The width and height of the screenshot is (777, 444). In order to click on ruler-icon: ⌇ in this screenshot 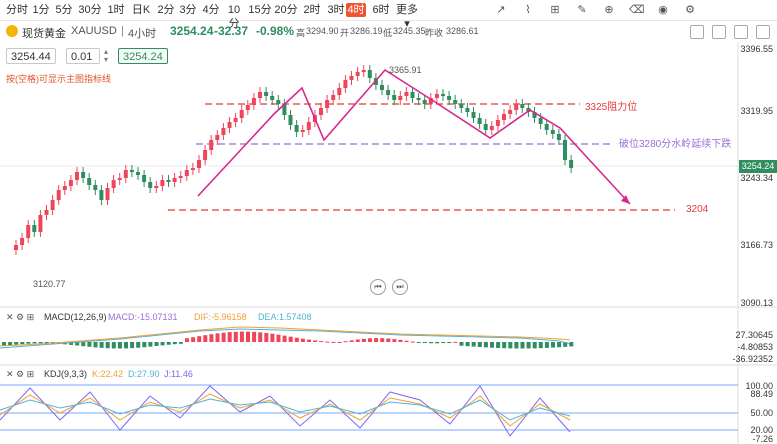, I will do `click(528, 10)`.